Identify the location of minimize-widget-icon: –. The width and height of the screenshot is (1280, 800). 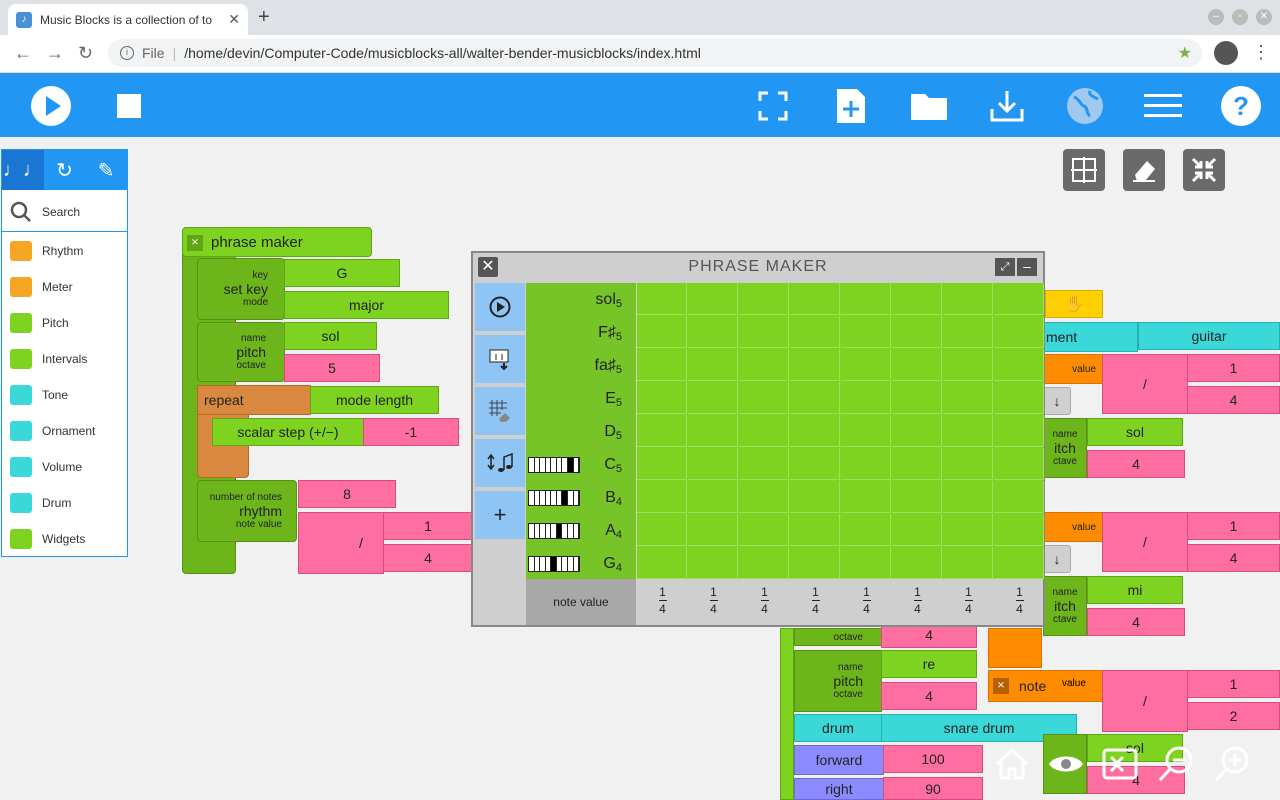
(1027, 267).